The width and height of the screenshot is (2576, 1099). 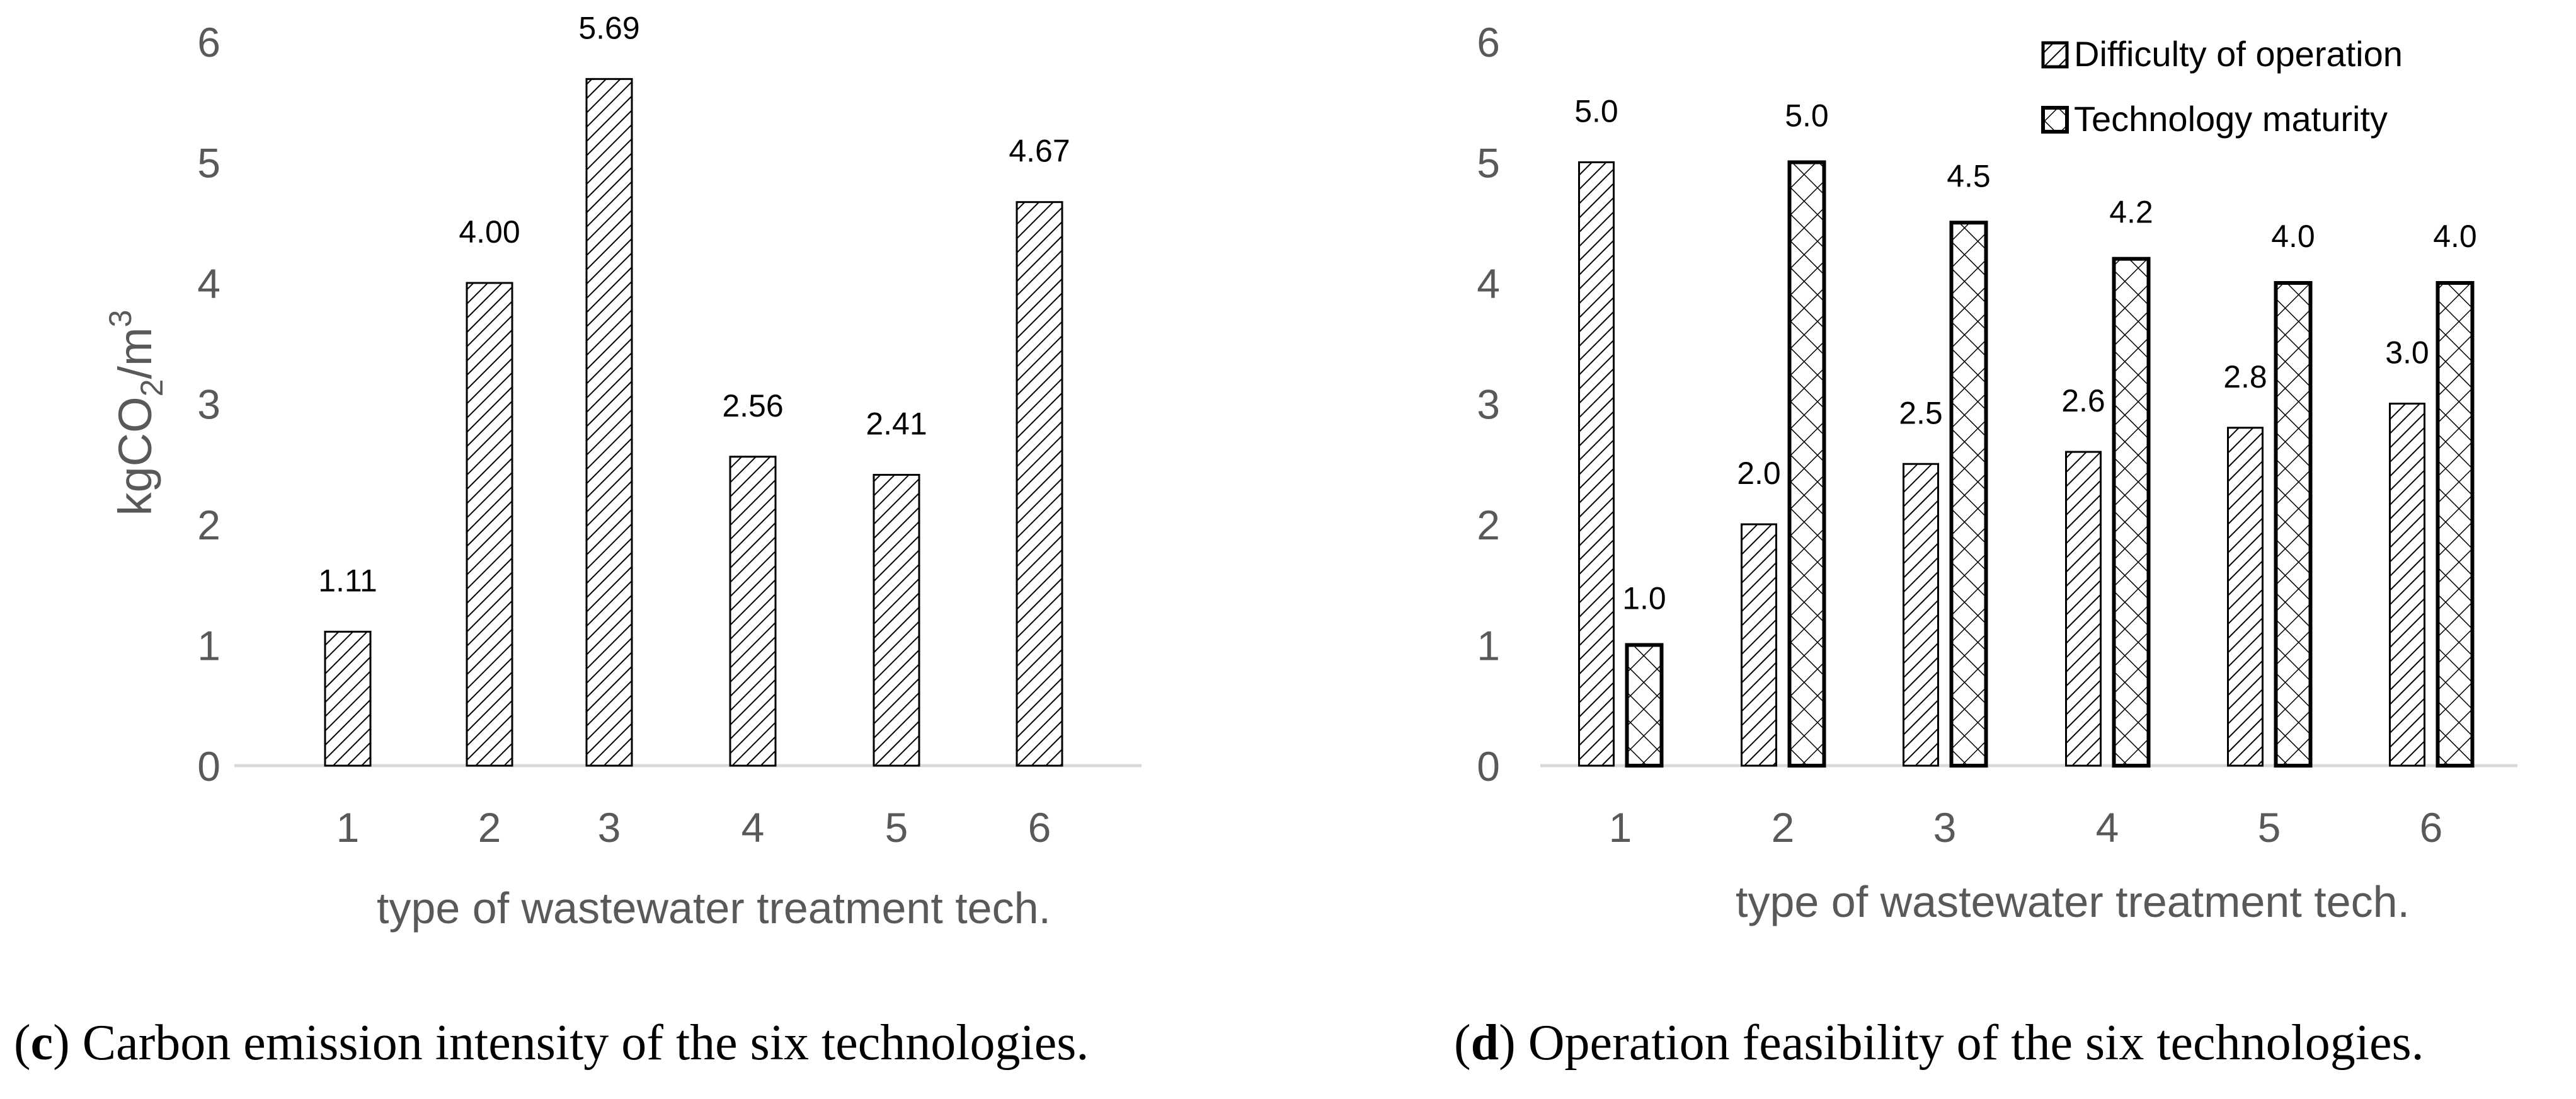 I want to click on data-label: 4.67, so click(x=1039, y=151).